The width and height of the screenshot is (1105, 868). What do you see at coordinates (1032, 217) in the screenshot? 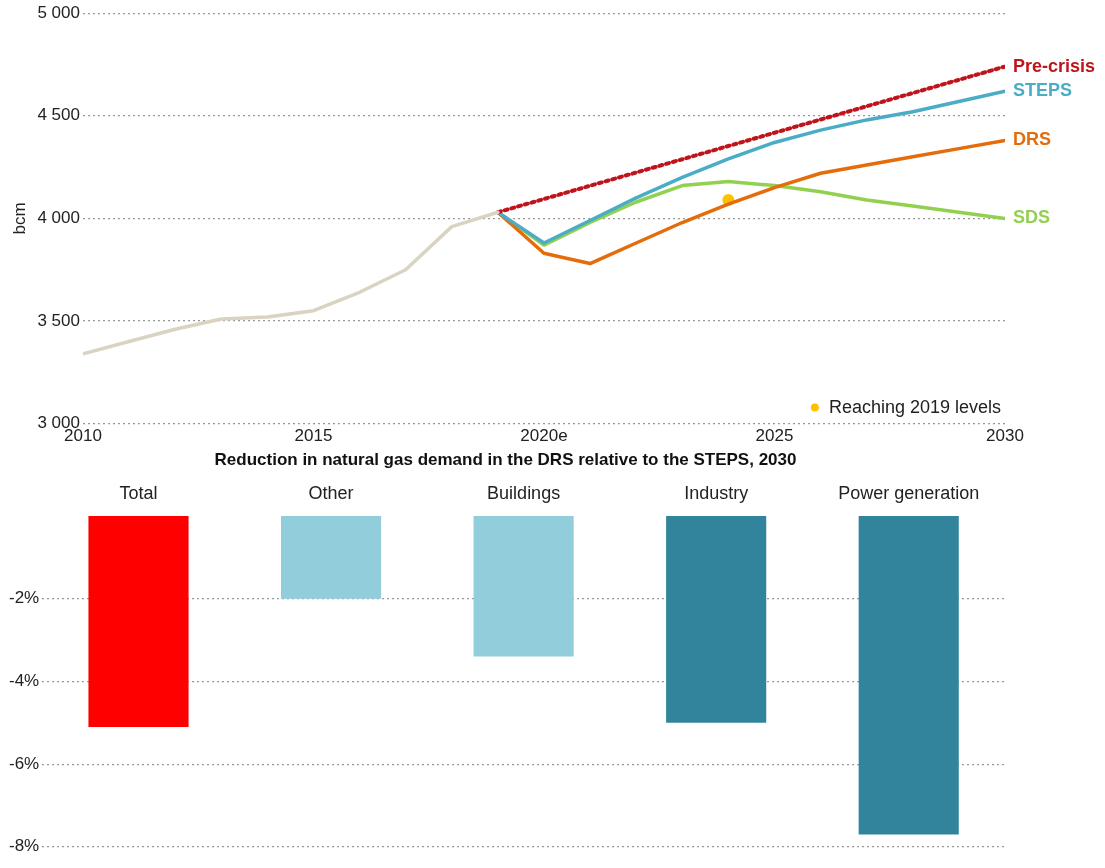
I see `series-label: SDS` at bounding box center [1032, 217].